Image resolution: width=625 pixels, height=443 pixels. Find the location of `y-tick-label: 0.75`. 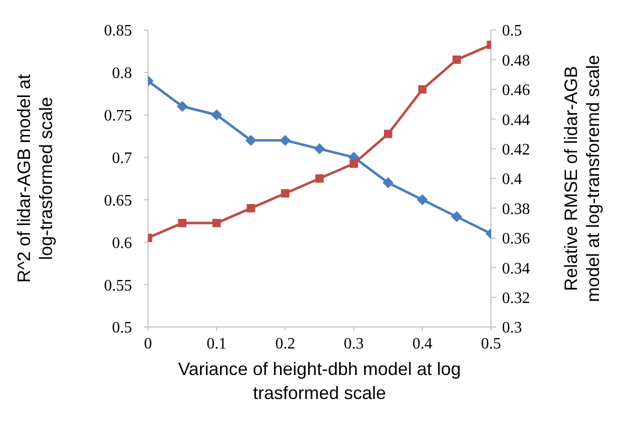

y-tick-label: 0.75 is located at coordinates (118, 116).